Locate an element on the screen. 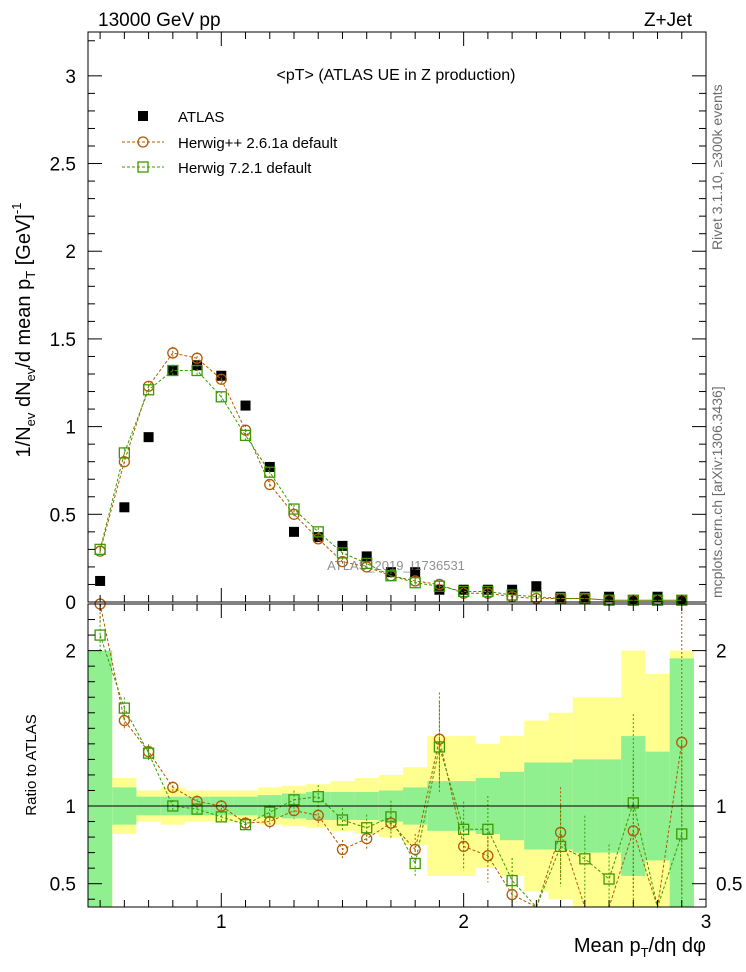 This screenshot has width=746, height=972. main-y-axis-title: 1/Nev dNev/d mean pT [GeV]-1 is located at coordinates (23, 330).